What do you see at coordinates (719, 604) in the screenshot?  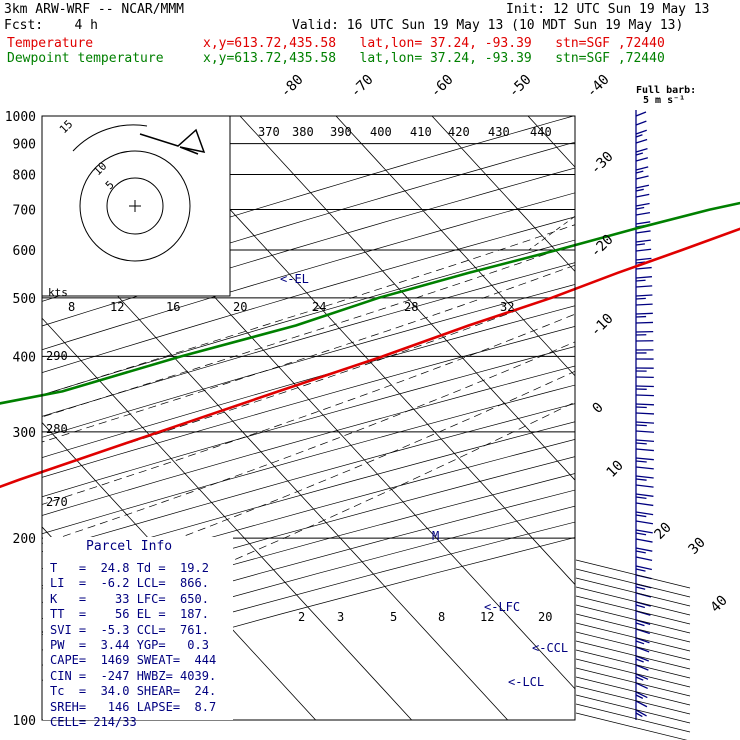 I see `isotherm-label: 40` at bounding box center [719, 604].